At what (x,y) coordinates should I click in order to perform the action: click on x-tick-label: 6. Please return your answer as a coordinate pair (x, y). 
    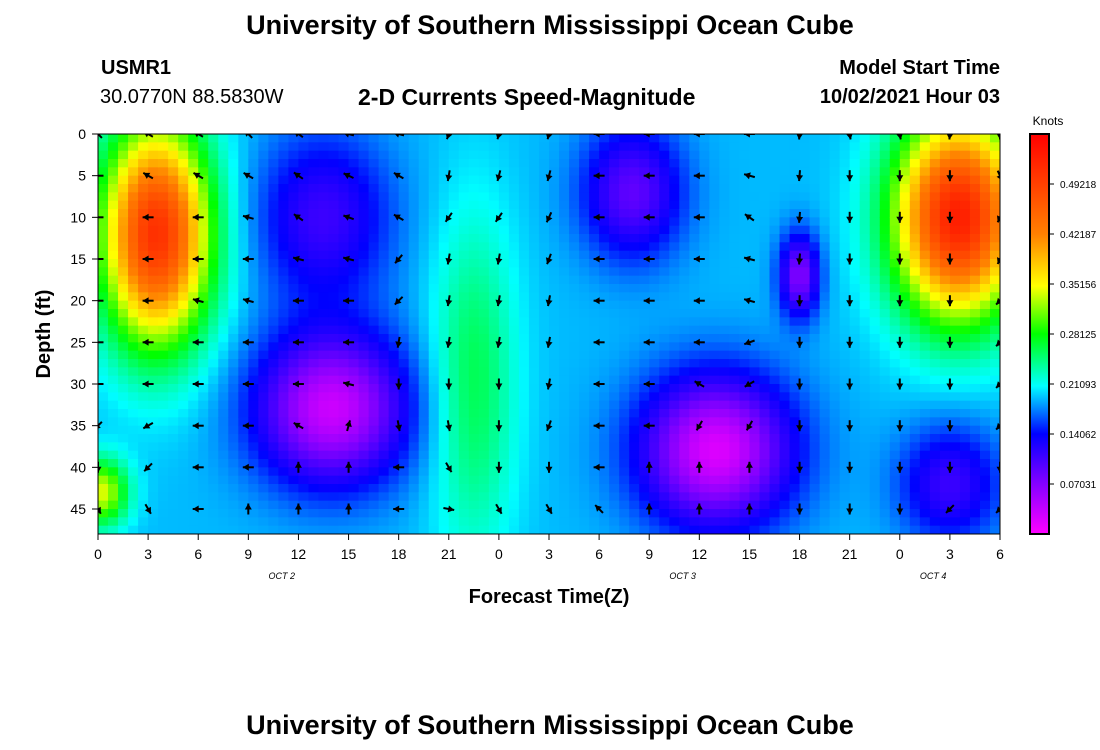
    Looking at the image, I should click on (1000, 554).